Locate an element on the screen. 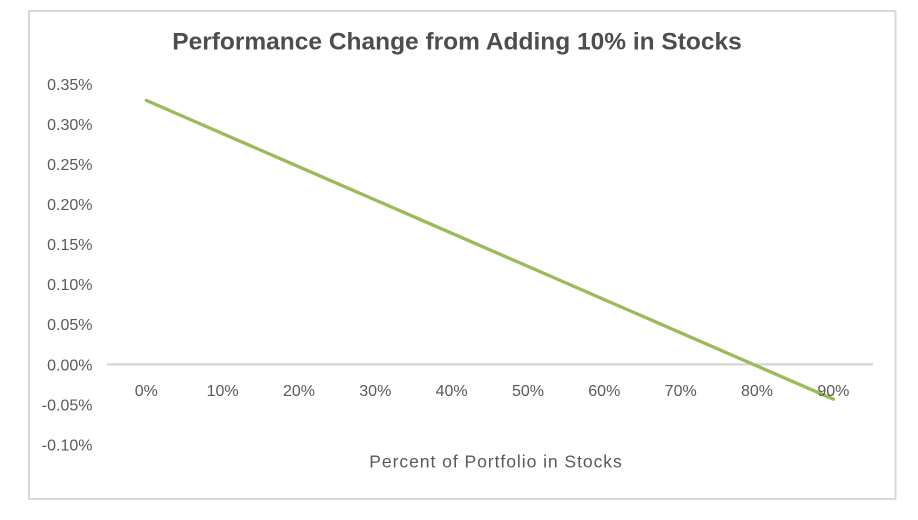 The image size is (918, 520). svg-text: 40% is located at coordinates (452, 391).